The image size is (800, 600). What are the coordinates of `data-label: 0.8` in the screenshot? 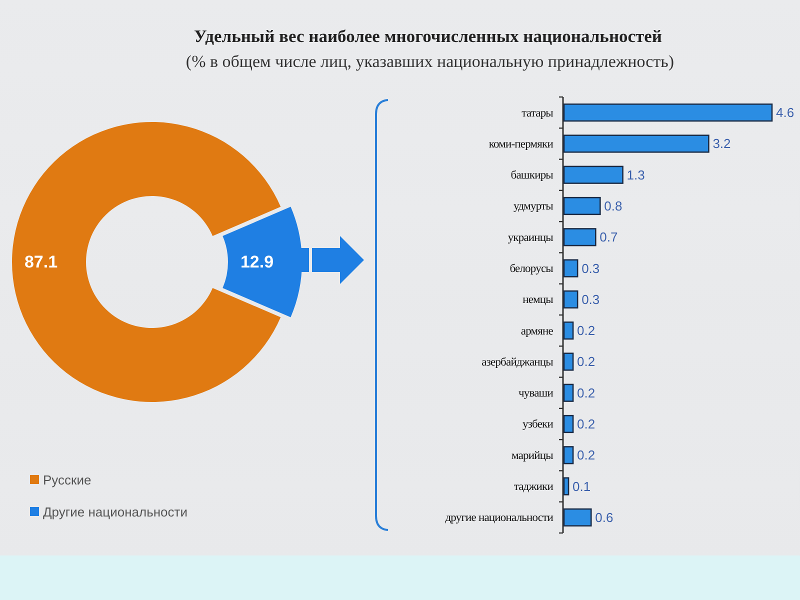 It's located at (613, 206).